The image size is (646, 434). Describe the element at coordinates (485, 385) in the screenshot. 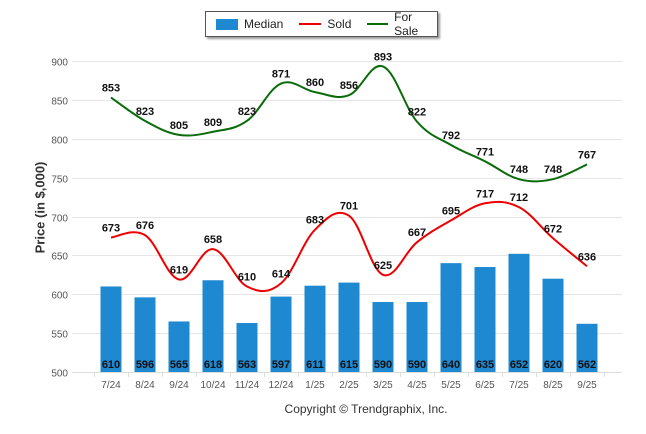

I see `x-tick-label: 6/25` at that location.